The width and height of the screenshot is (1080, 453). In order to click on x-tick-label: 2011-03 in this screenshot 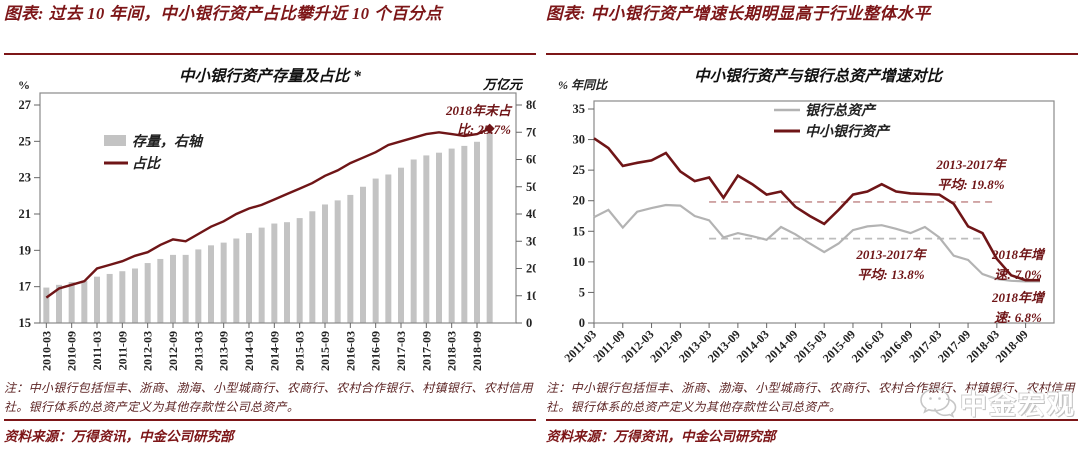, I will do `click(97, 350)`.